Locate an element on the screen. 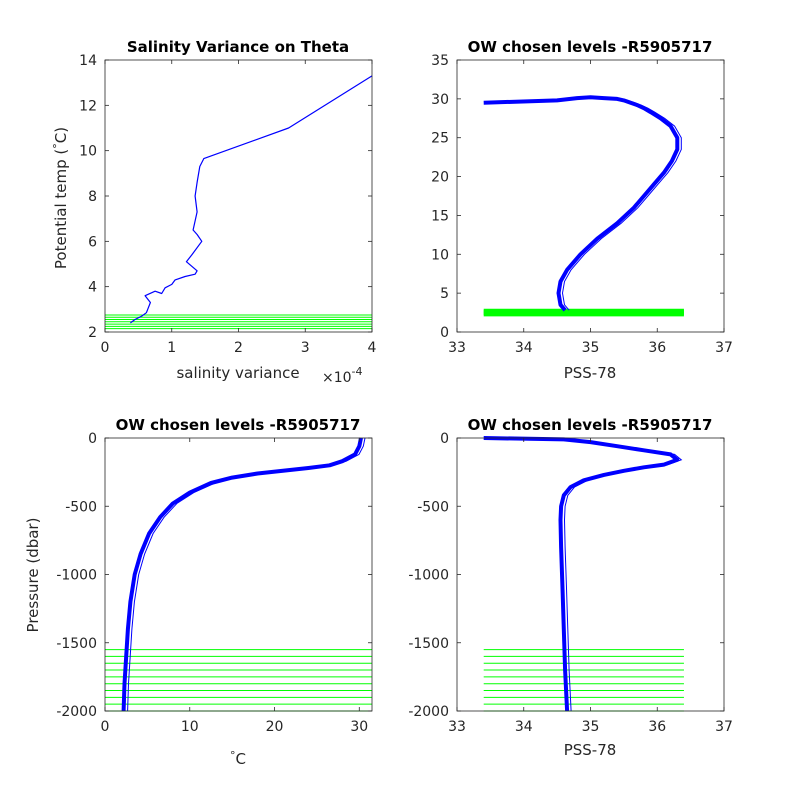 The height and width of the screenshot is (800, 800). panel-2-ytick-label: -2000 is located at coordinates (76, 712).